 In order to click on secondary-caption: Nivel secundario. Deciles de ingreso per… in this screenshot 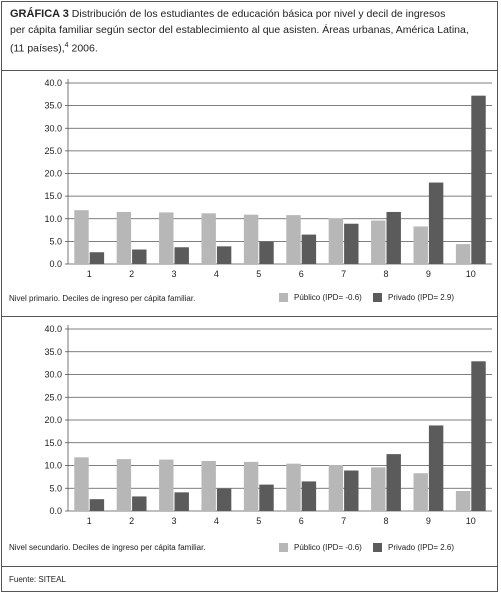, I will do `click(107, 547)`.